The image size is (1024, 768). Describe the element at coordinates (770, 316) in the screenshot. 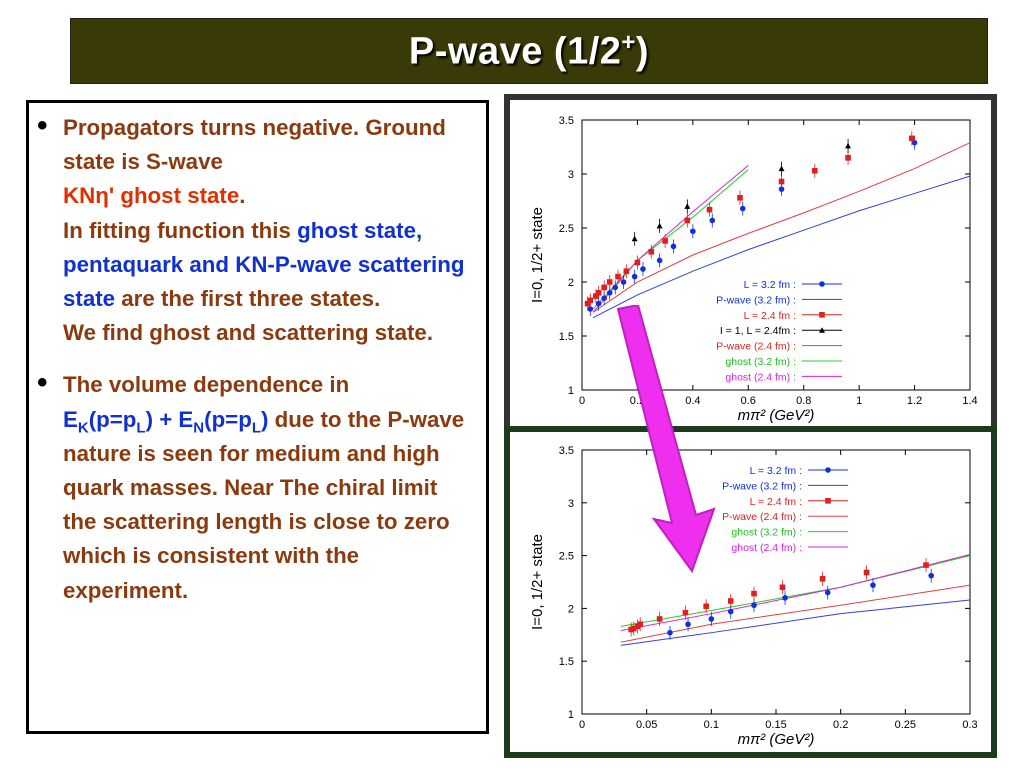

I see `legend-label: L = 2.4 fm :` at that location.